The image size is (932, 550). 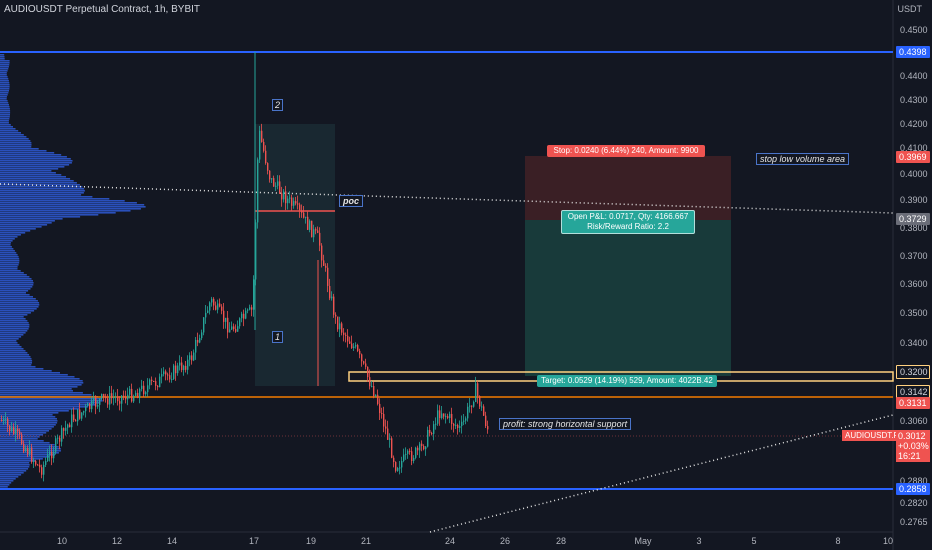 I want to click on date-label: 17, so click(x=254, y=541).